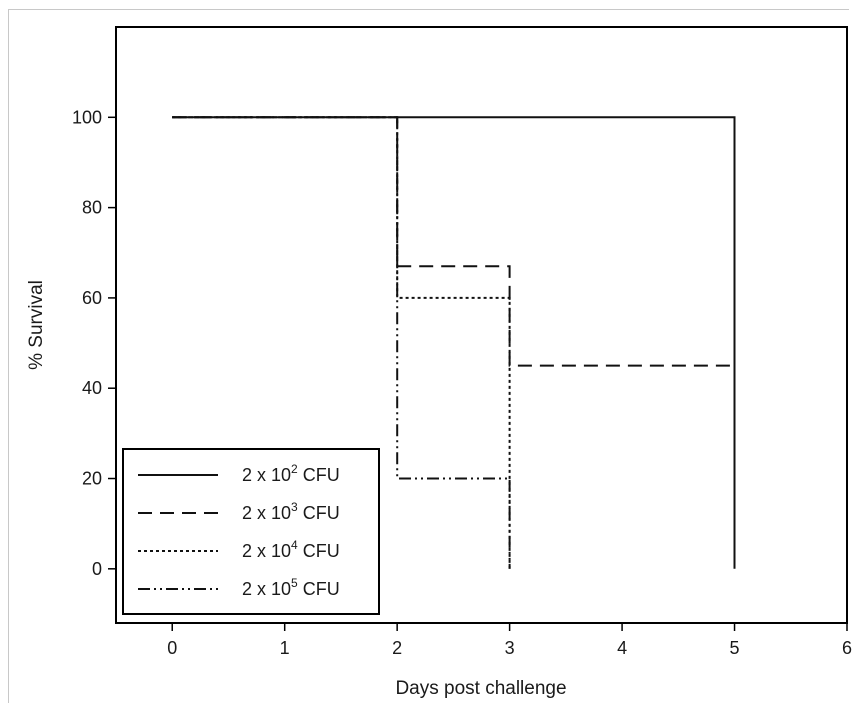  What do you see at coordinates (735, 648) in the screenshot?
I see `x-tick-label: 5` at bounding box center [735, 648].